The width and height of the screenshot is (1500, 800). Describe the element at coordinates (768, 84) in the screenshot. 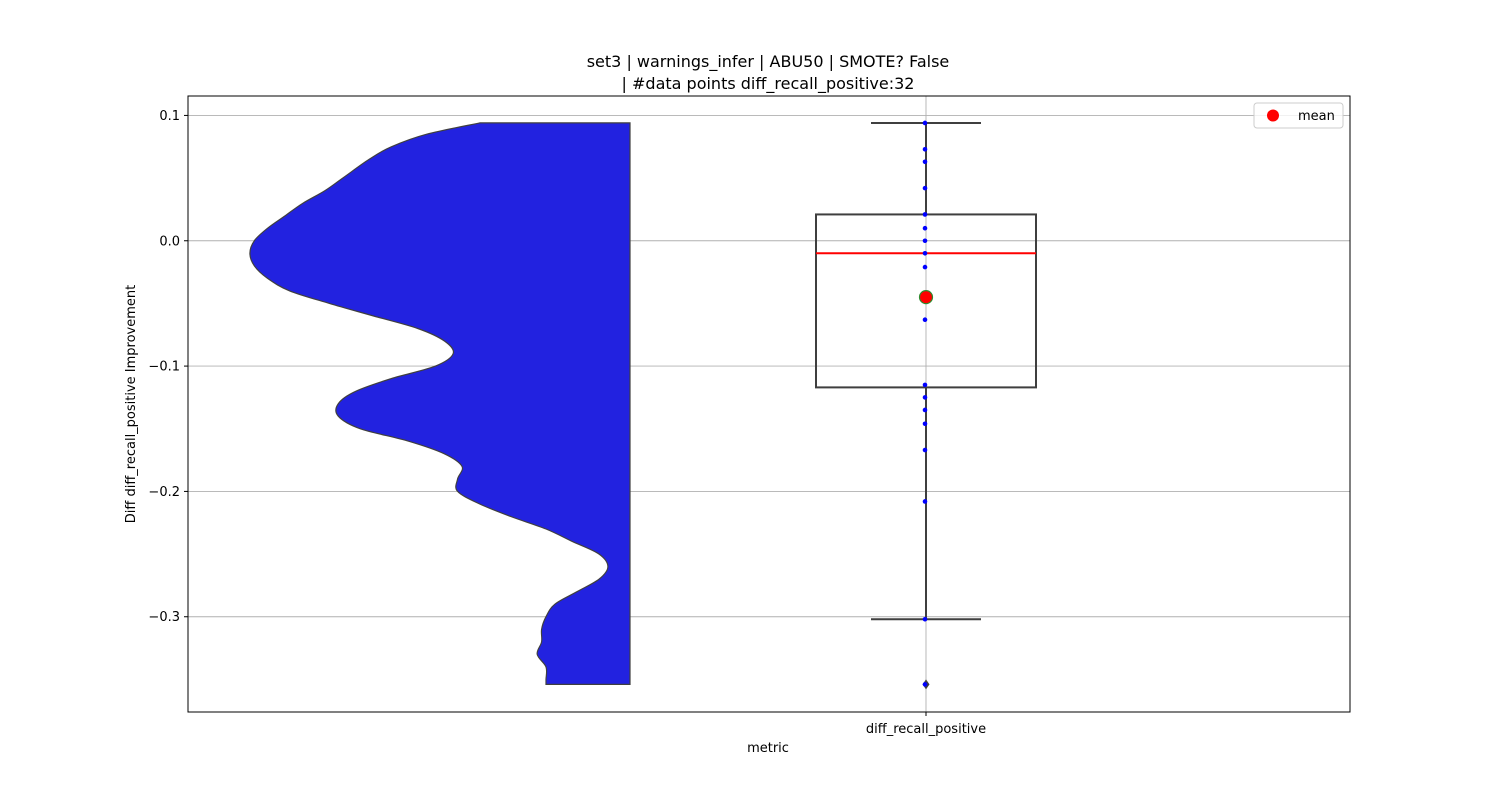

I see `chart-title-line-2: | #data points diff_recall_positive:32` at that location.